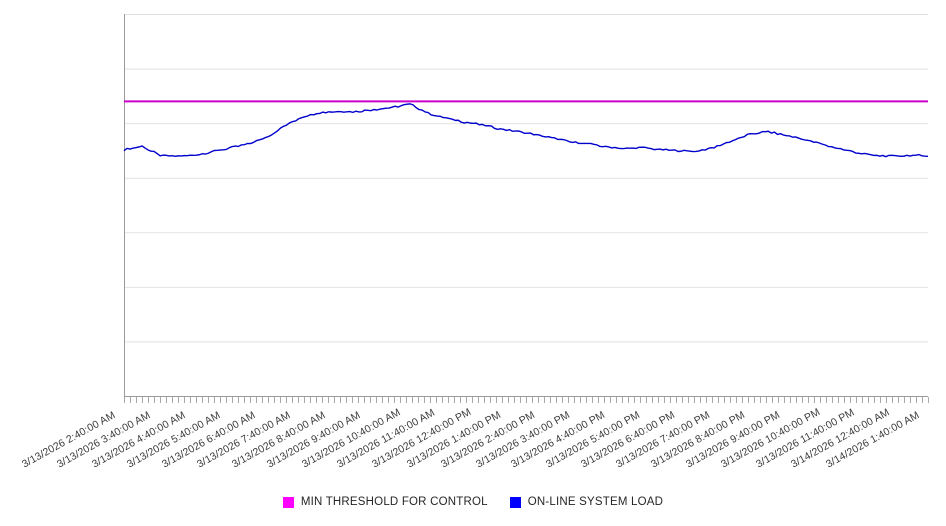 The width and height of the screenshot is (946, 526). What do you see at coordinates (526, 400) in the screenshot?
I see `x-axis-minor-ticks` at bounding box center [526, 400].